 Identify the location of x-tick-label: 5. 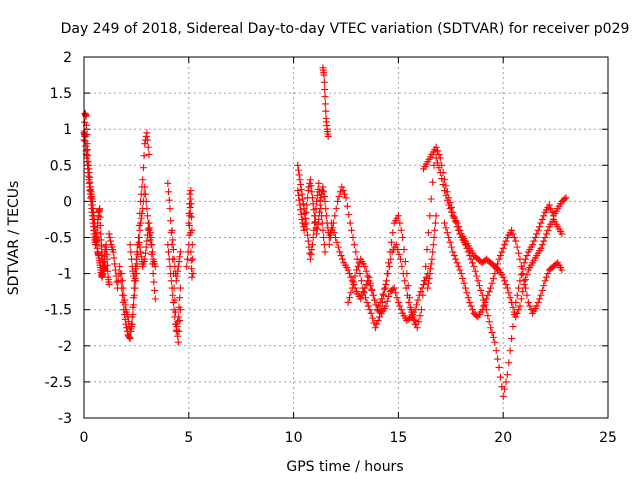
(188, 438).